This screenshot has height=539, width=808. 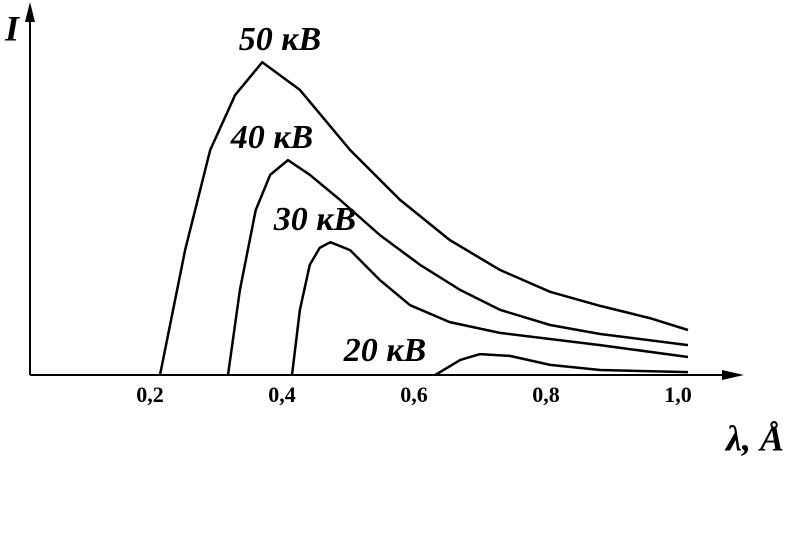 What do you see at coordinates (384, 350) in the screenshot?
I see `series-label: 20 кВ` at bounding box center [384, 350].